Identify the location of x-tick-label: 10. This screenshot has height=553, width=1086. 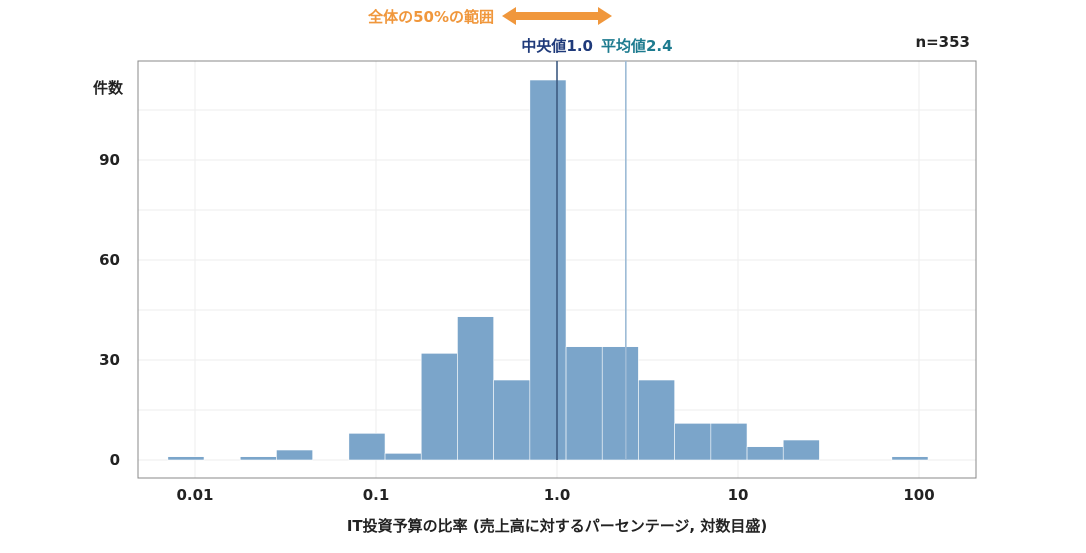
(738, 495).